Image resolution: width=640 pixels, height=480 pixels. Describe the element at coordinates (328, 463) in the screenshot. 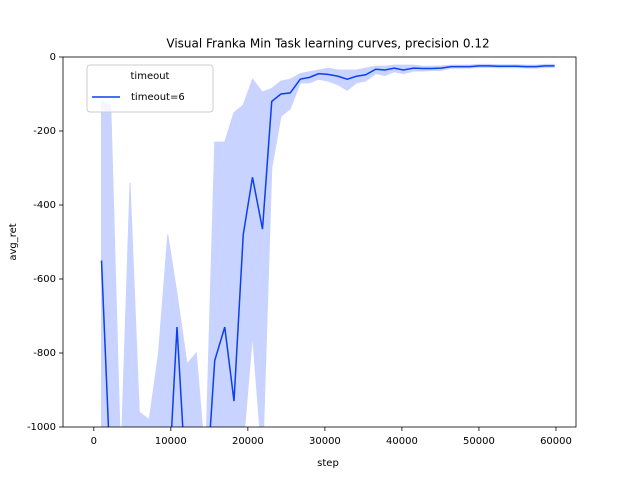

I see `x-axis-label: step` at that location.